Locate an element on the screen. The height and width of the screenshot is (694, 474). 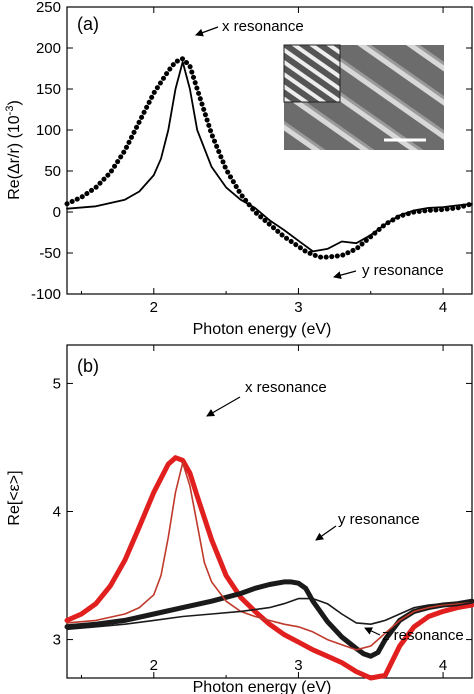
panel-b-label: (b) is located at coordinates (88, 366).